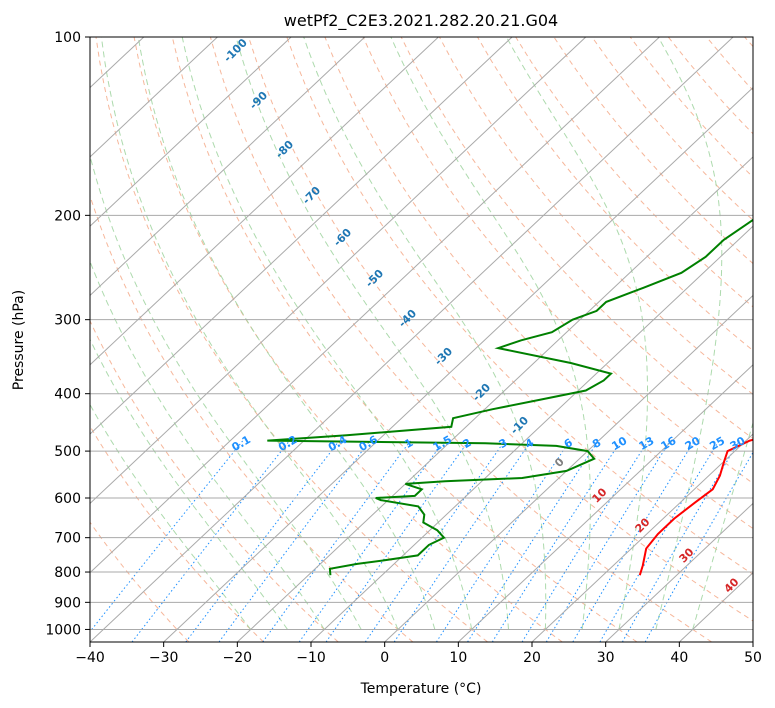  What do you see at coordinates (63, 630) in the screenshot?
I see `y-tick-label: 1000` at bounding box center [63, 630].